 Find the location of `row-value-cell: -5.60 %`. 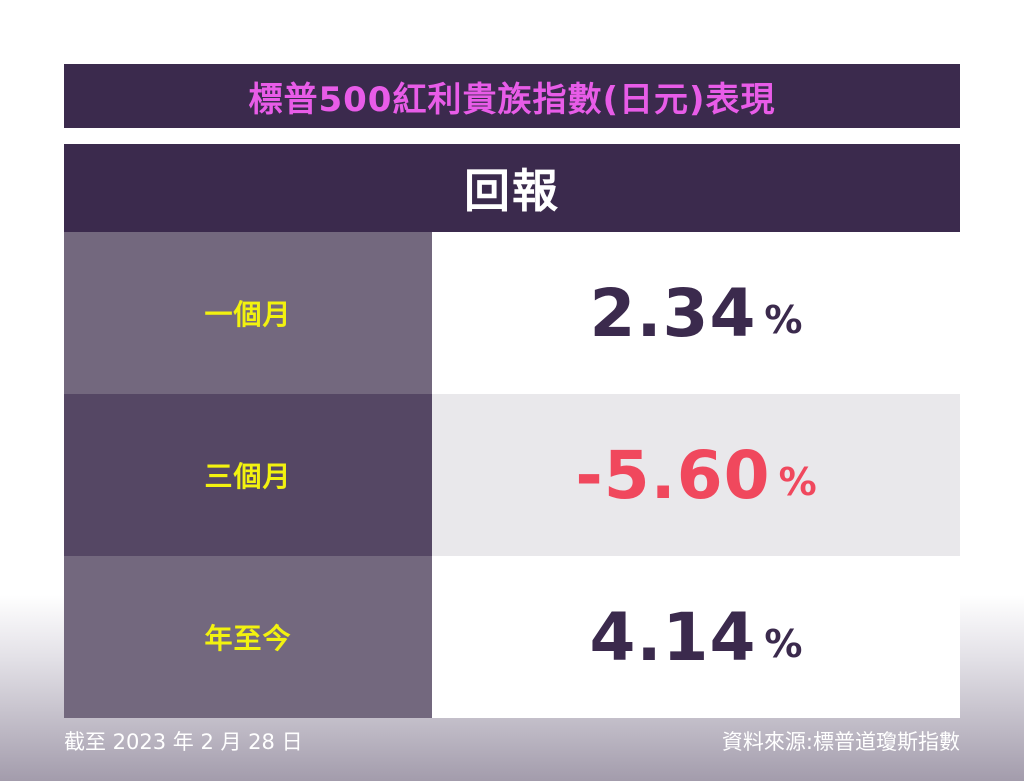

row-value-cell: -5.60 % is located at coordinates (696, 475).